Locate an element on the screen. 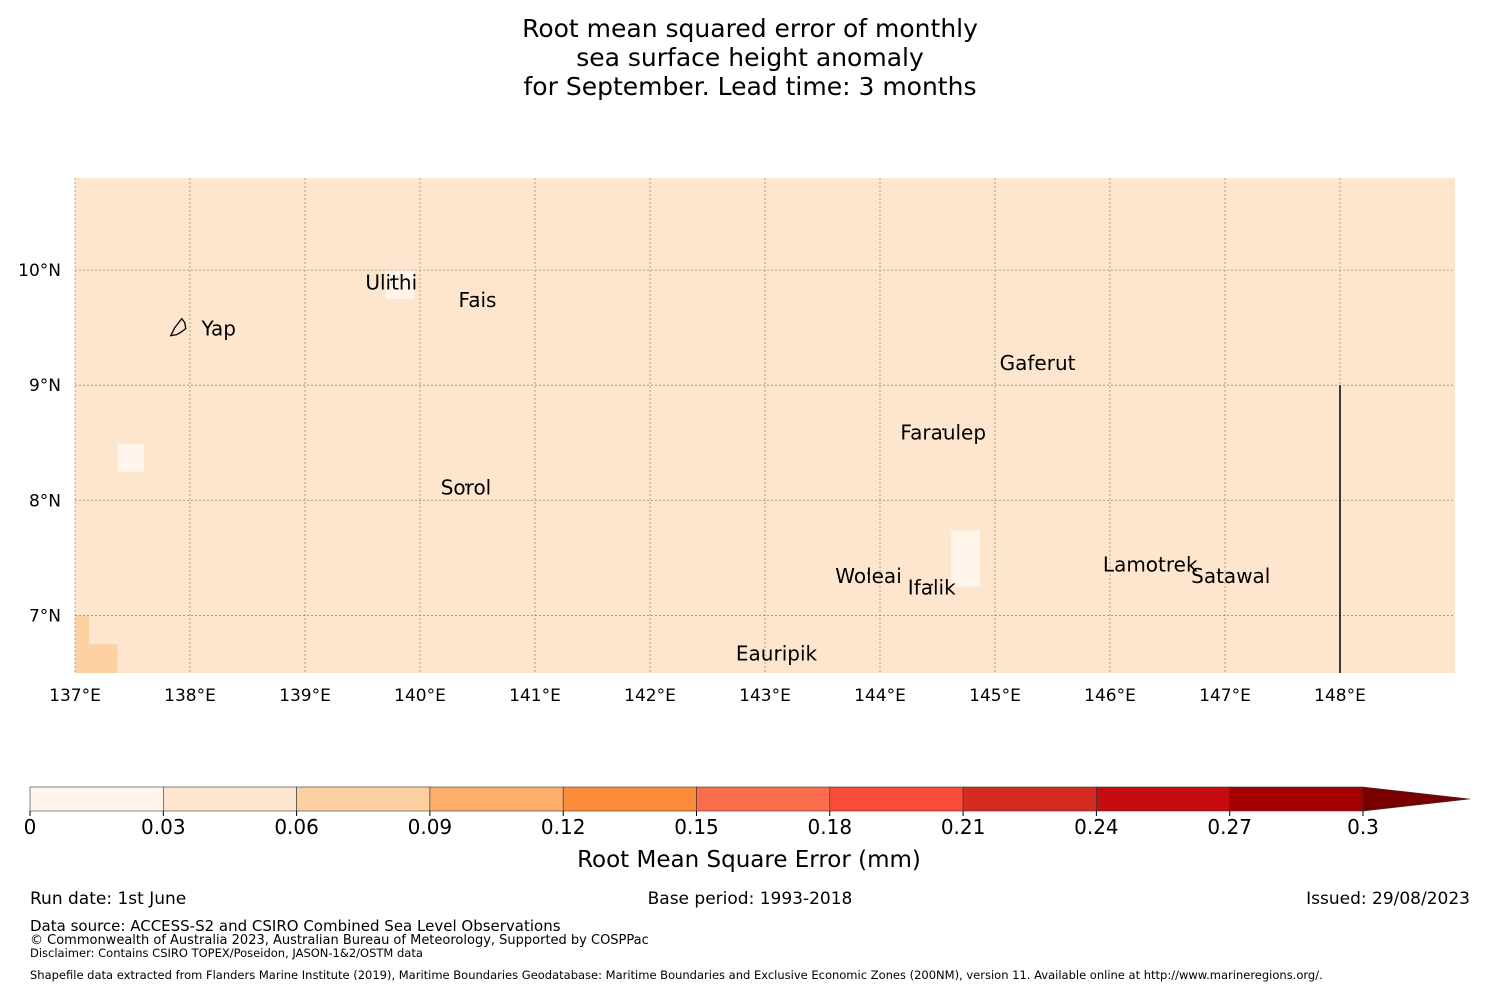 This screenshot has width=1500, height=990. lat-tick-label: 7°N is located at coordinates (45, 616).